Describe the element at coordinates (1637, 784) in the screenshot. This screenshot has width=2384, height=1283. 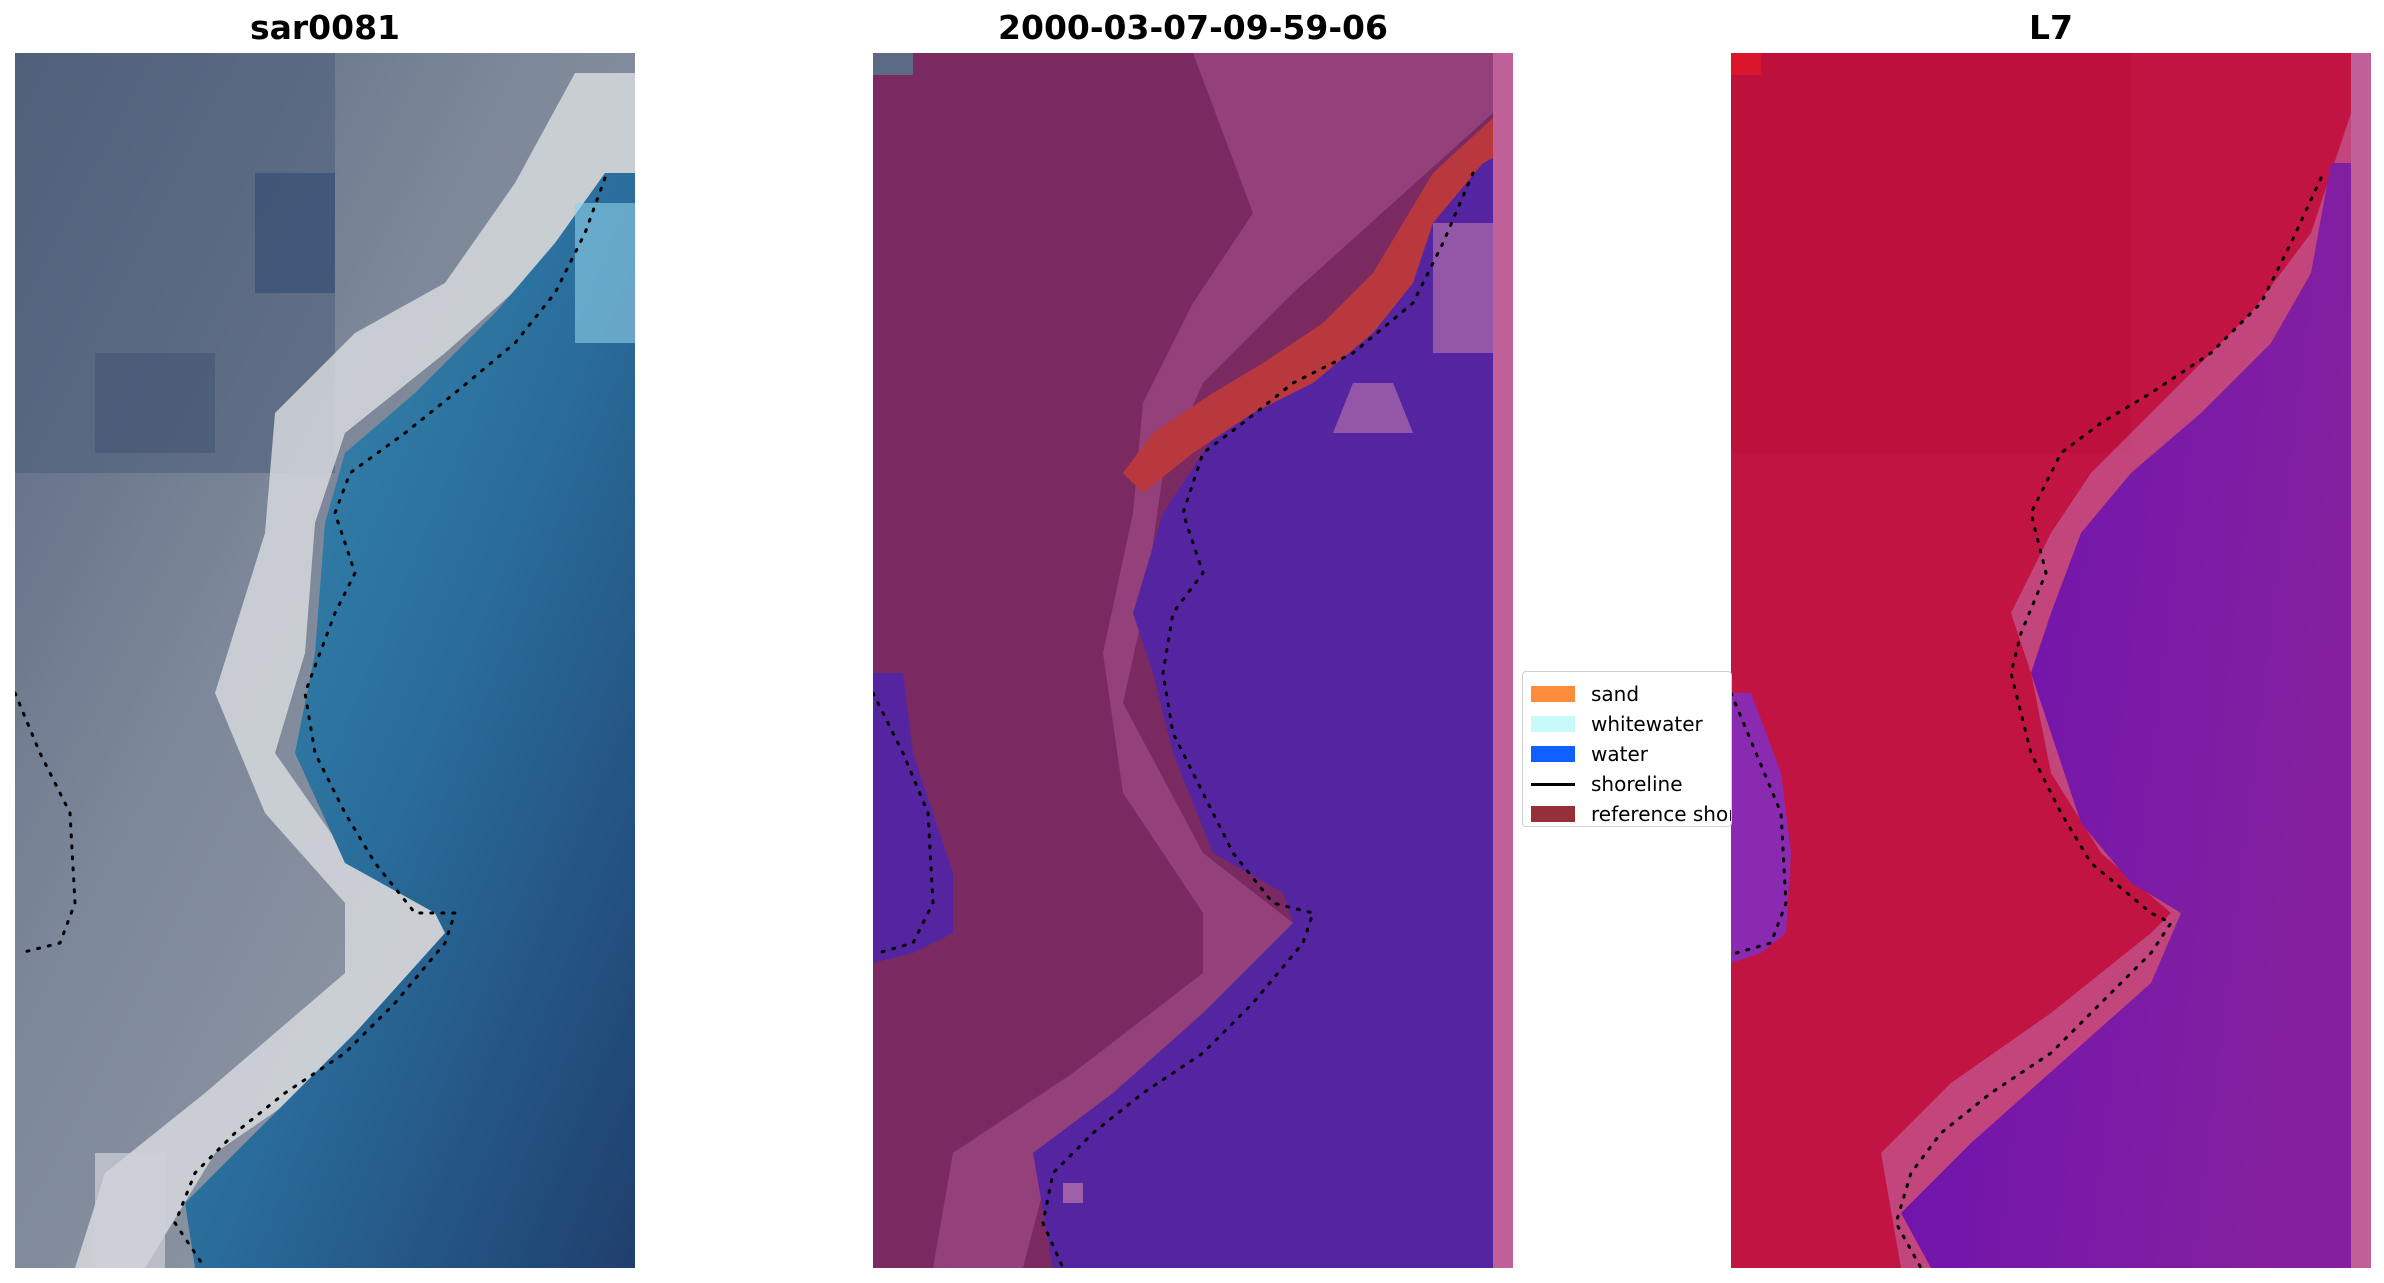
I see `legend-label-shoreline: shoreline` at that location.